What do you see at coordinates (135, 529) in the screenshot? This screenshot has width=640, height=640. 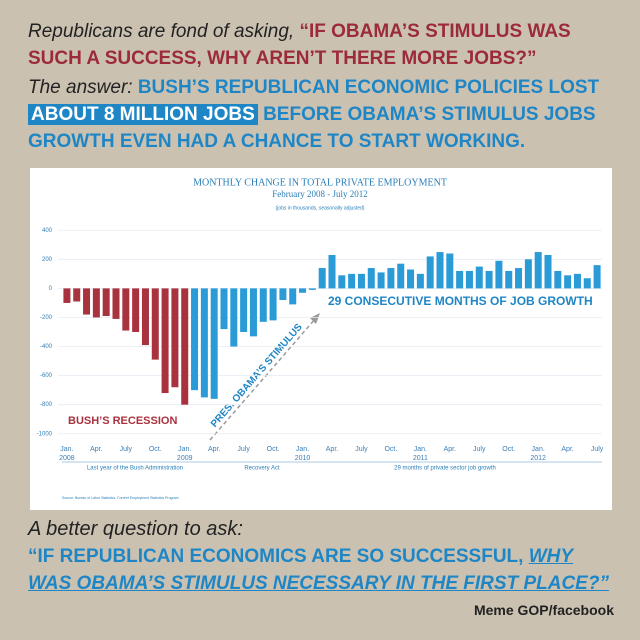 I see `question: A better question to ask:` at bounding box center [135, 529].